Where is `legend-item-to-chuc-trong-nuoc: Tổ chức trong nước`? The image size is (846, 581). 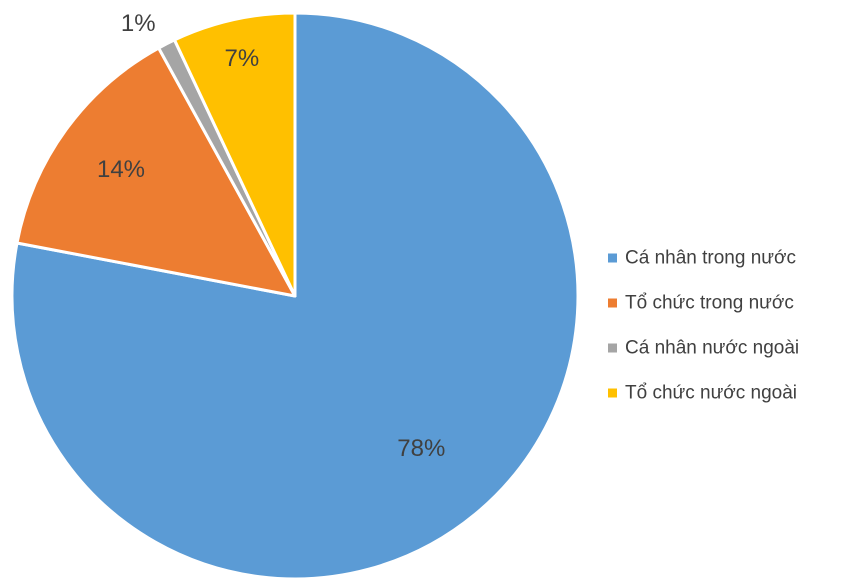 legend-item-to-chuc-trong-nuoc: Tổ chức trong nước is located at coordinates (701, 303).